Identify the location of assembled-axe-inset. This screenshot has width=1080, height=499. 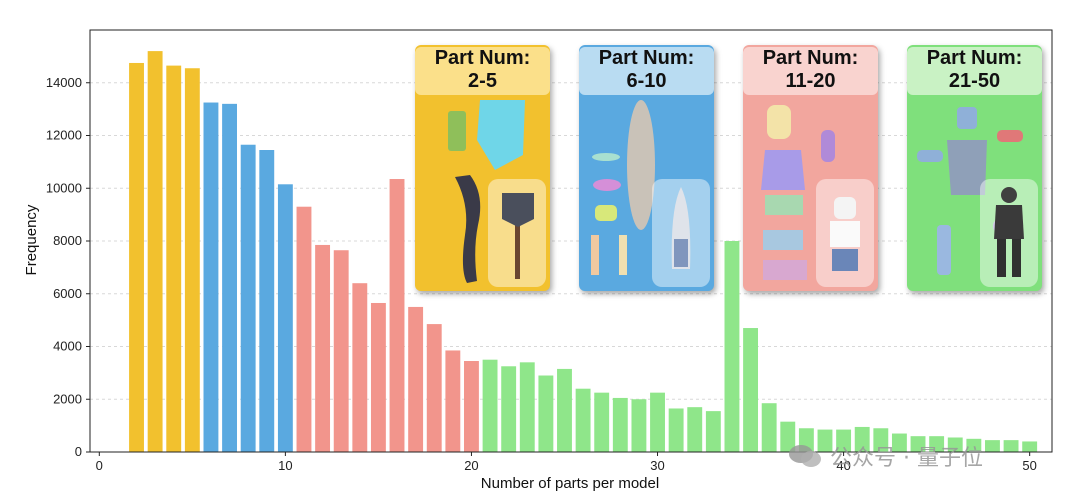
(517, 233).